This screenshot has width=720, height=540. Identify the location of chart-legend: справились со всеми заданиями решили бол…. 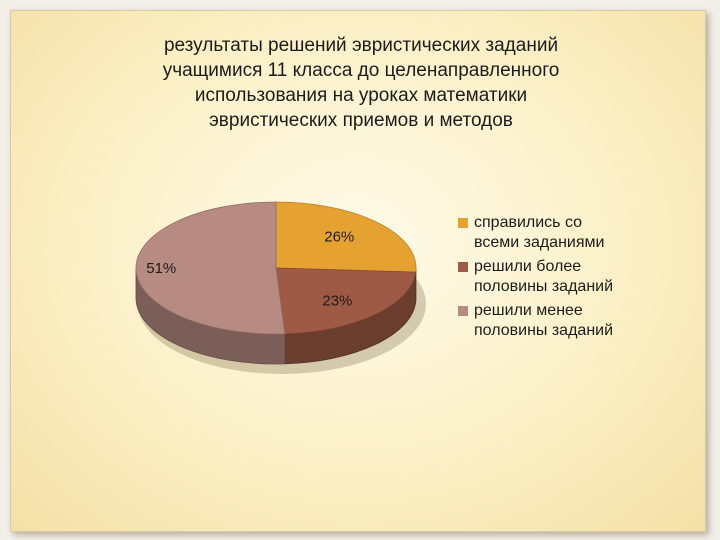
(553, 279).